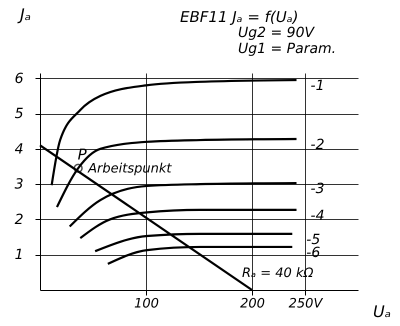 This screenshot has width=400, height=326. Describe the element at coordinates (317, 144) in the screenshot. I see `series-label: -2` at that location.